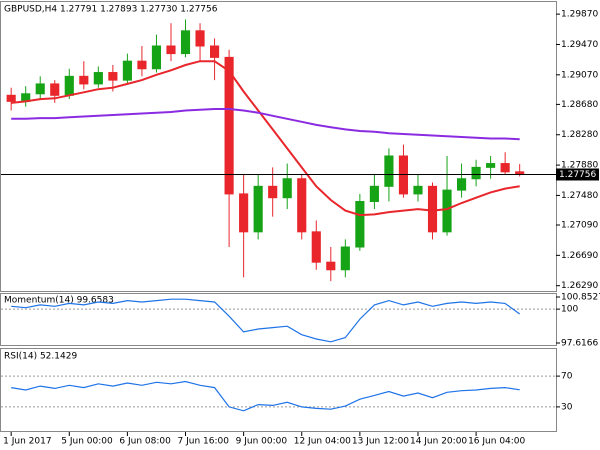  Describe the element at coordinates (579, 105) in the screenshot. I see `y-tick-label: 1.28680` at that location.